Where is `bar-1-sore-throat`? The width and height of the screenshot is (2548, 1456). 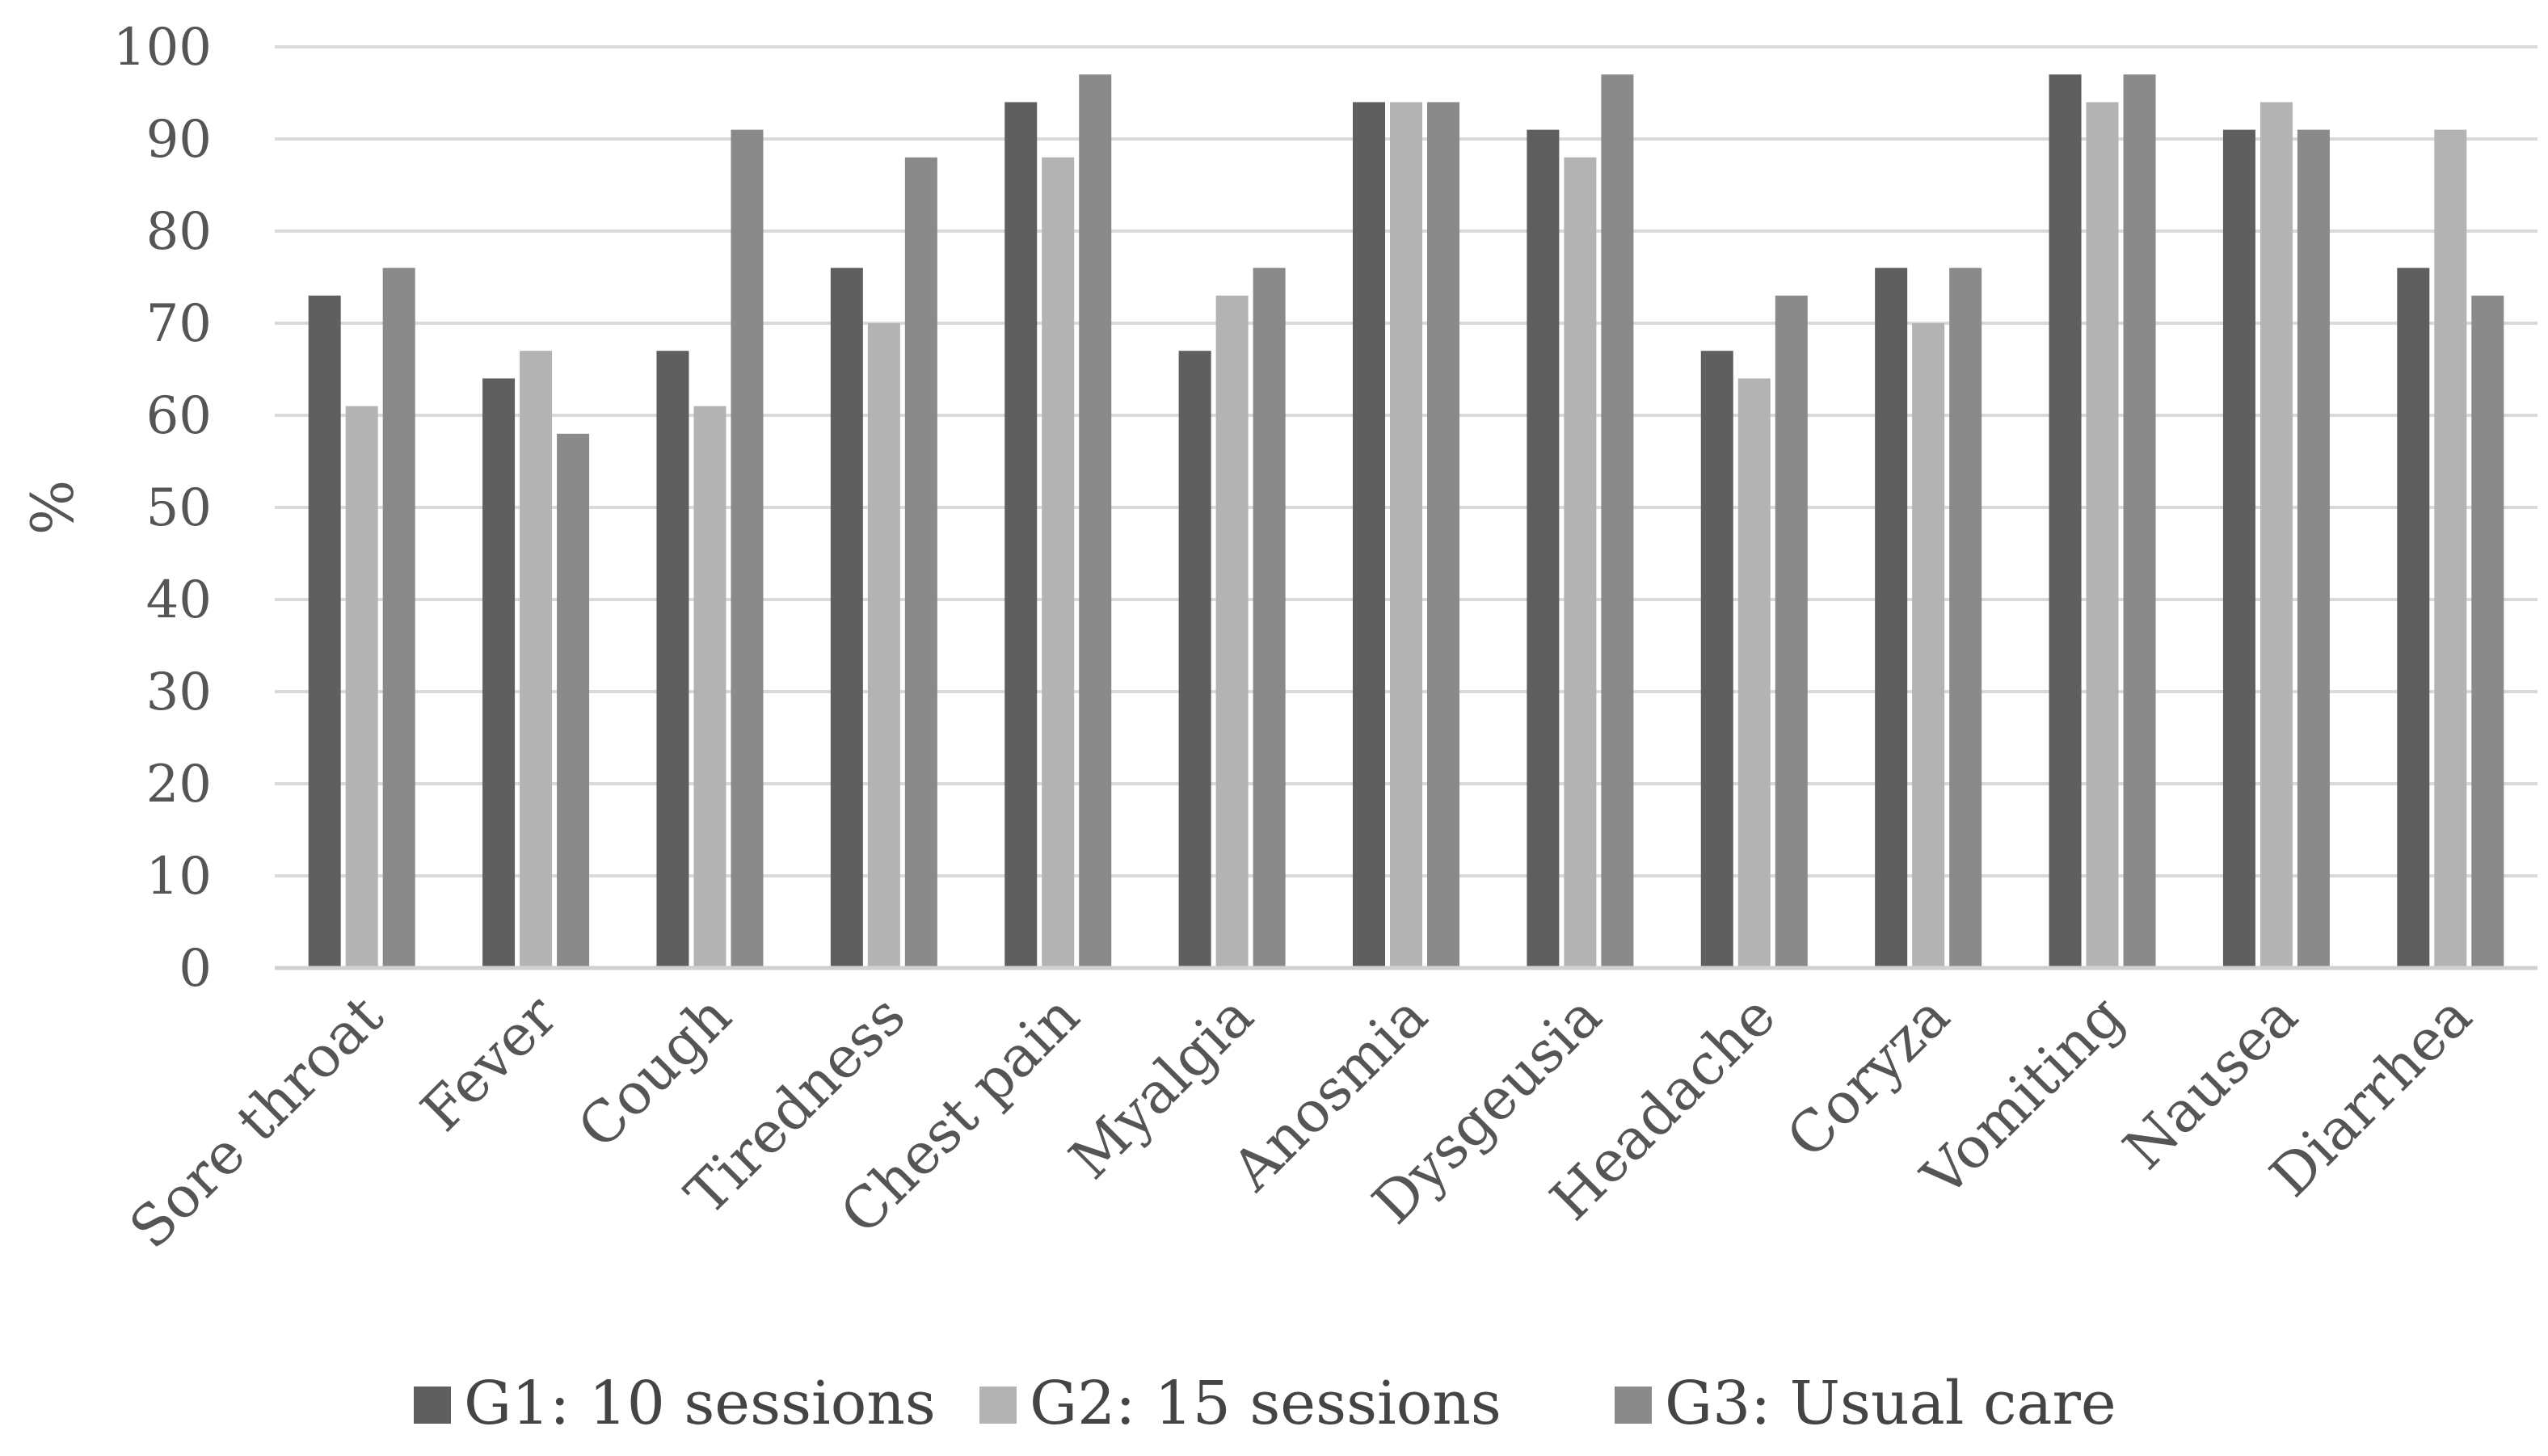
bar-1-sore-throat is located at coordinates (324, 631).